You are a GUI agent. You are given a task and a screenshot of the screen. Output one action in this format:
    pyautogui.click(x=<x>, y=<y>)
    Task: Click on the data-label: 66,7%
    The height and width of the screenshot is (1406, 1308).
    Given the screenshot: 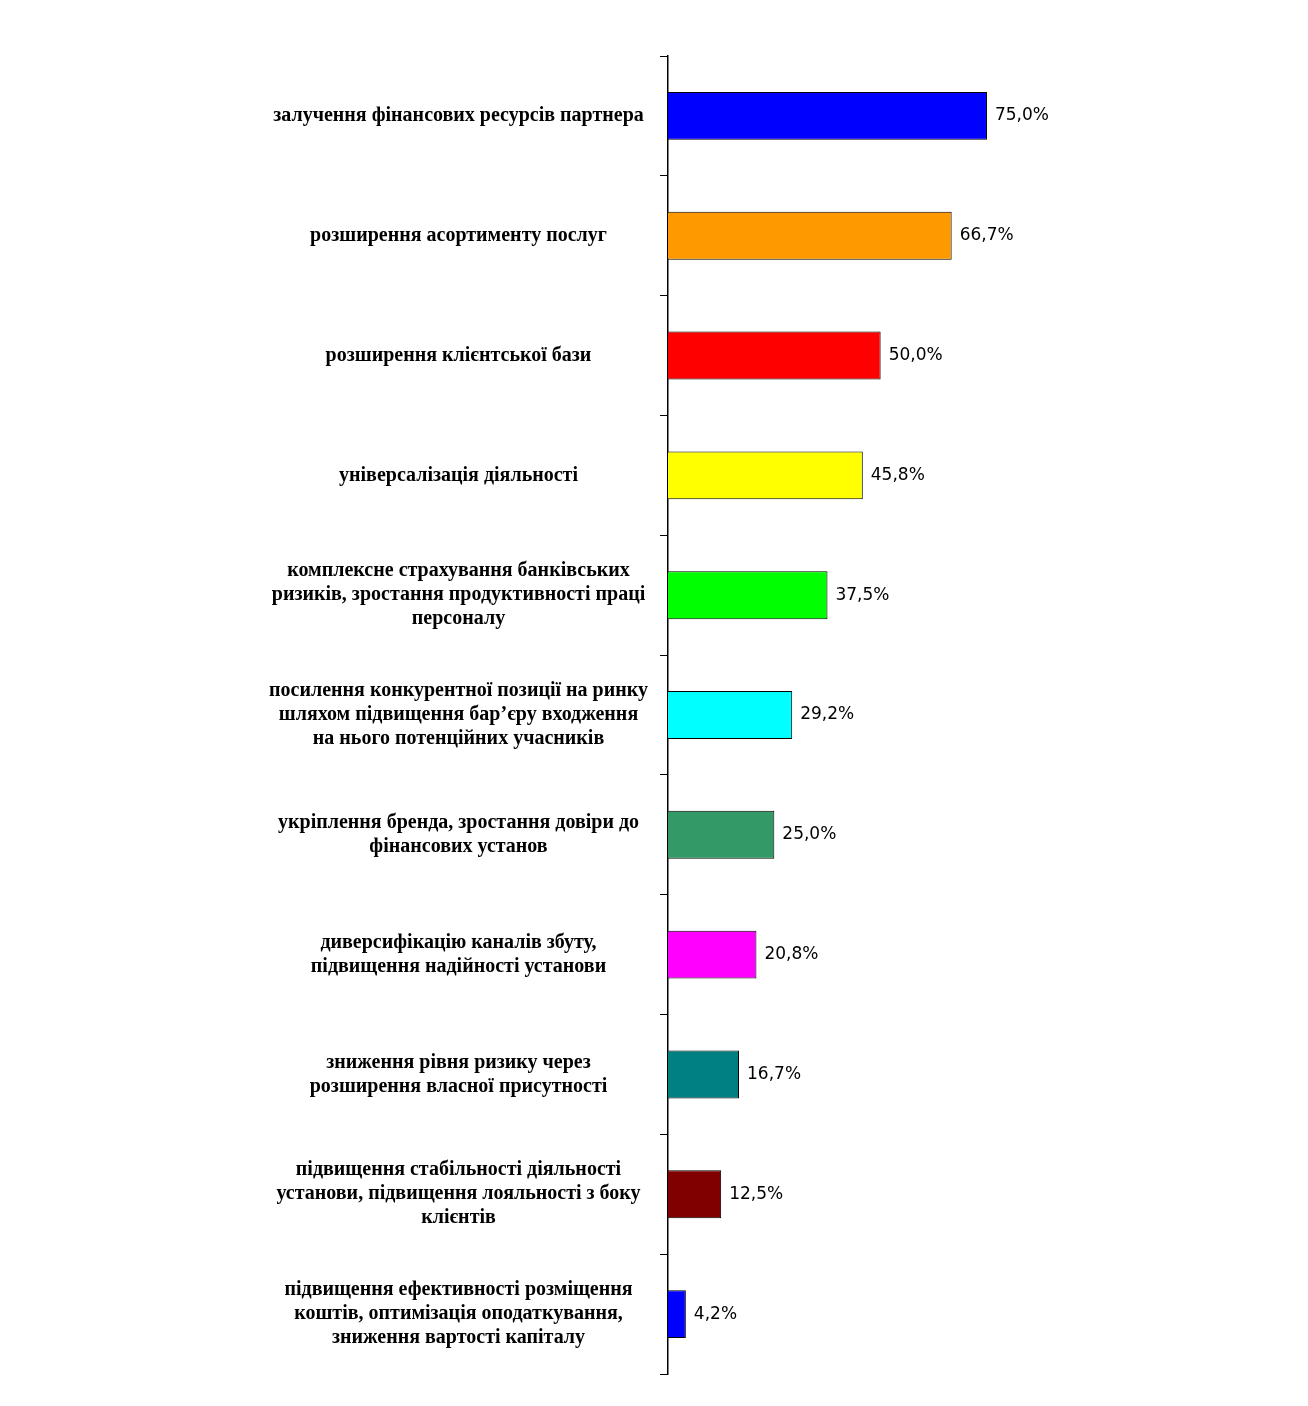 What is the action you would take?
    pyautogui.click(x=986, y=234)
    